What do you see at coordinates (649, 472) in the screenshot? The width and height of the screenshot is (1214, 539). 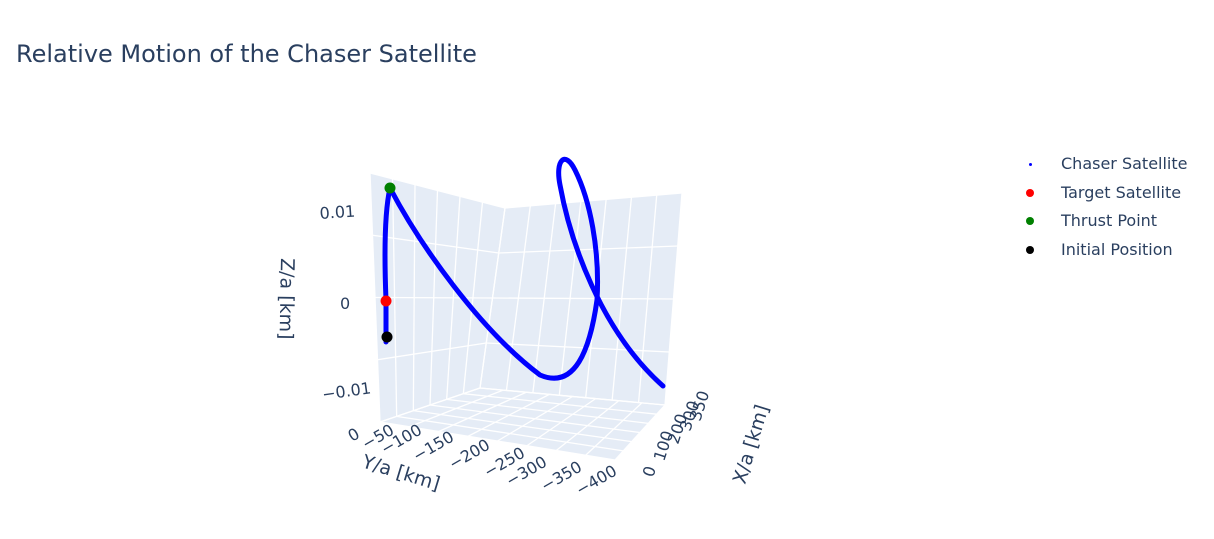 I see `x-tick-label: 0` at bounding box center [649, 472].